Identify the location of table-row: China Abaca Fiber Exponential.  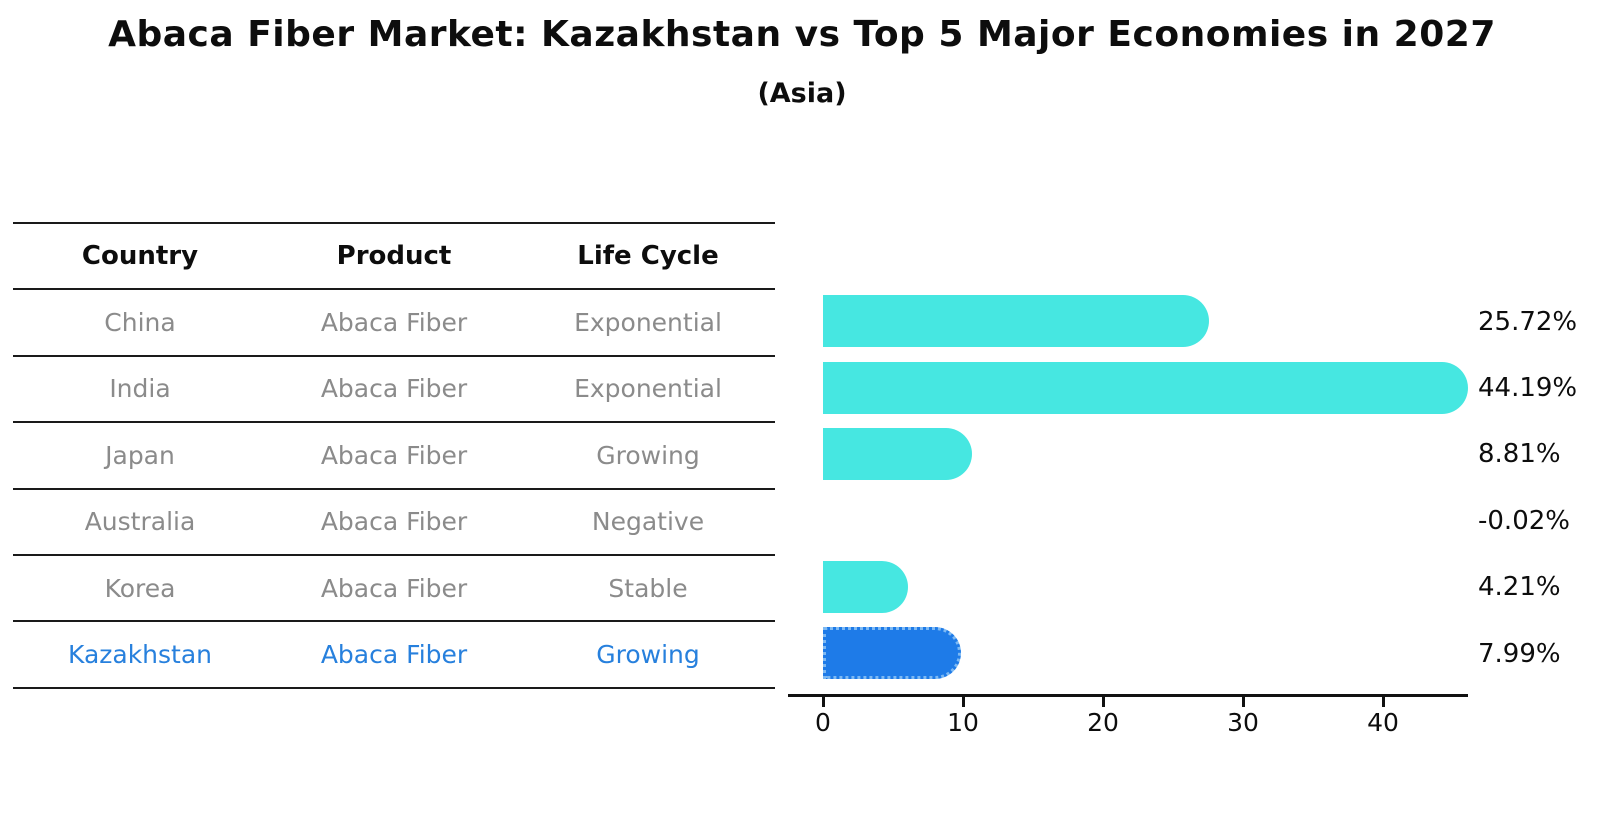
(394, 323).